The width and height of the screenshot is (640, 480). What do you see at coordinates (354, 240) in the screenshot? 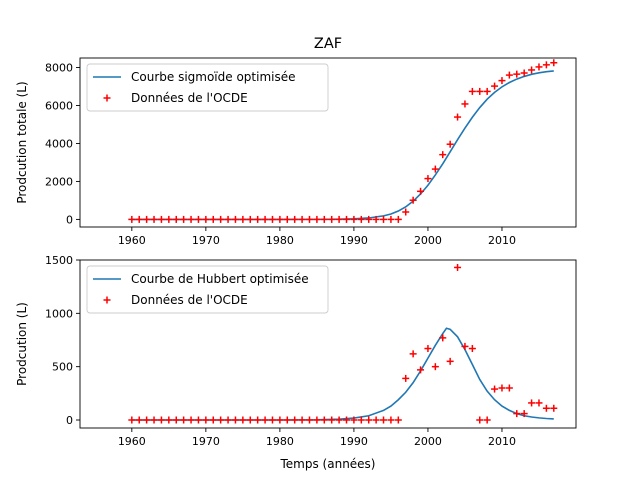
I see `x-tick-label: 1990` at bounding box center [354, 240].